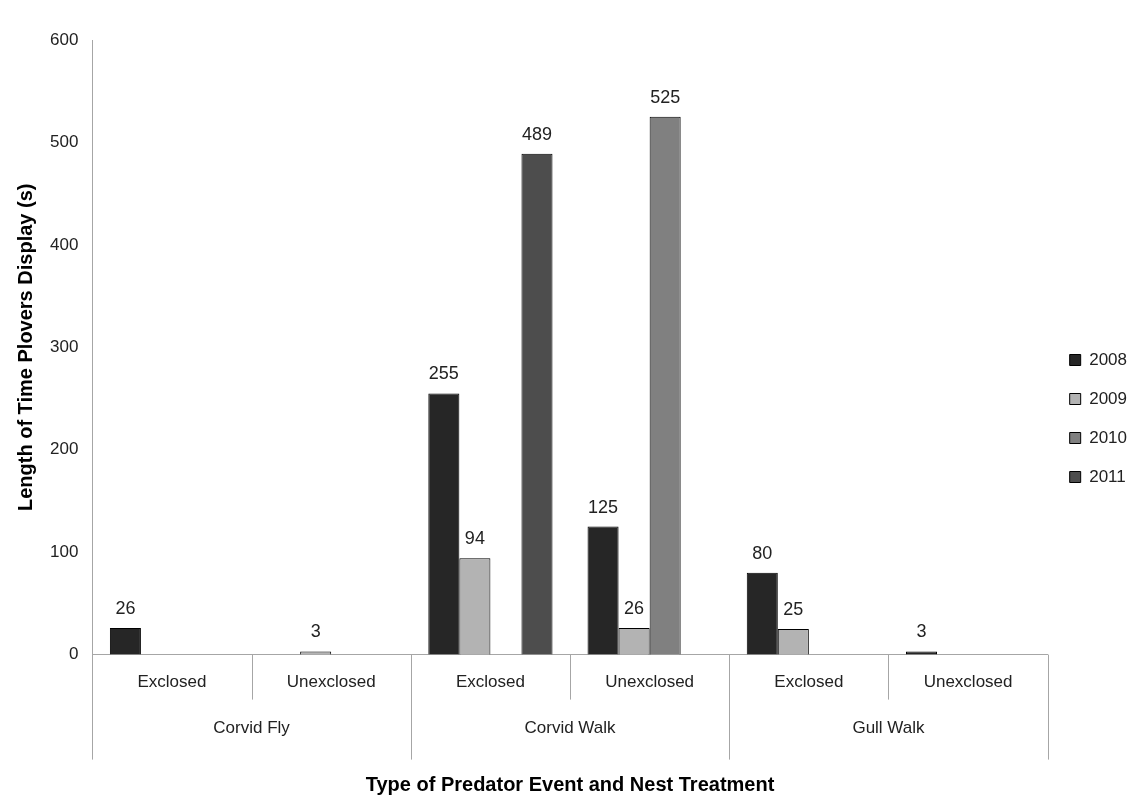 Image resolution: width=1147 pixels, height=802 pixels. Describe the element at coordinates (64, 142) in the screenshot. I see `y-tick-label: 500` at that location.